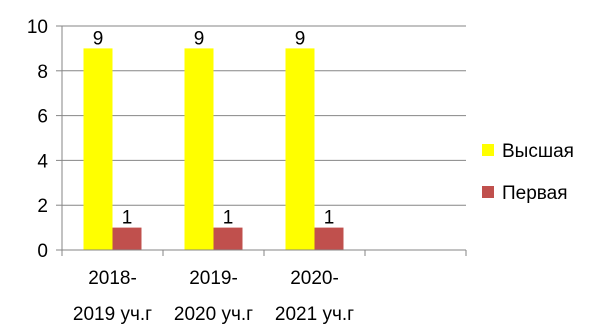 Image resolution: width=593 pixels, height=329 pixels. What do you see at coordinates (38, 139) in the screenshot?
I see `y-tick-labels: 0 2 4 6 8 10` at bounding box center [38, 139].